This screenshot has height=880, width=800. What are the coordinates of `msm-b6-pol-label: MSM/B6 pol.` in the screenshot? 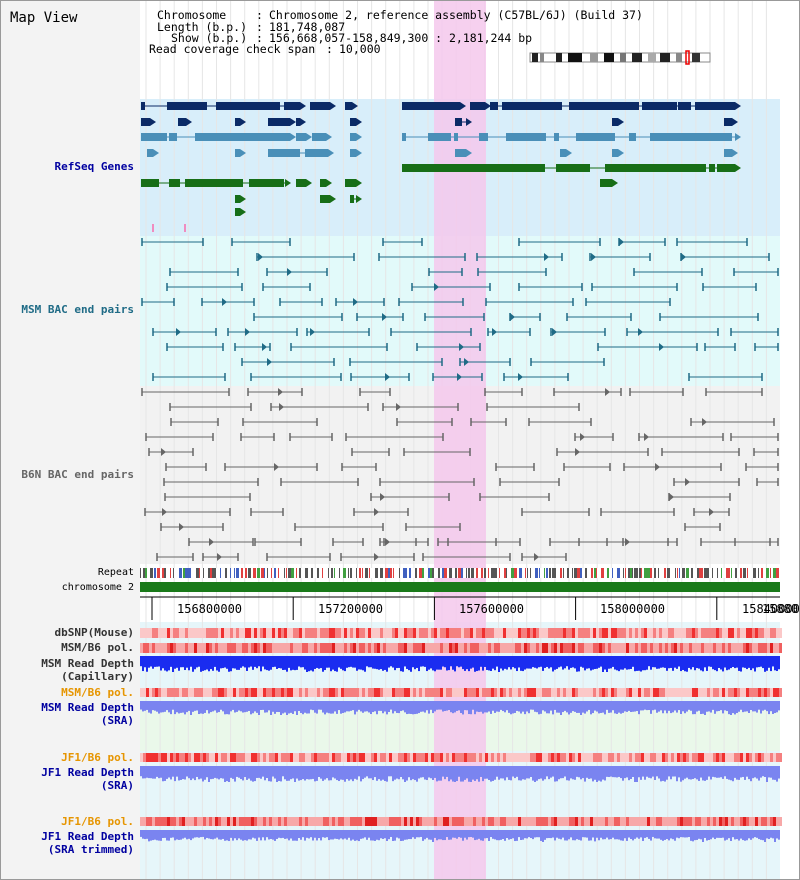 It's located at (97, 647).